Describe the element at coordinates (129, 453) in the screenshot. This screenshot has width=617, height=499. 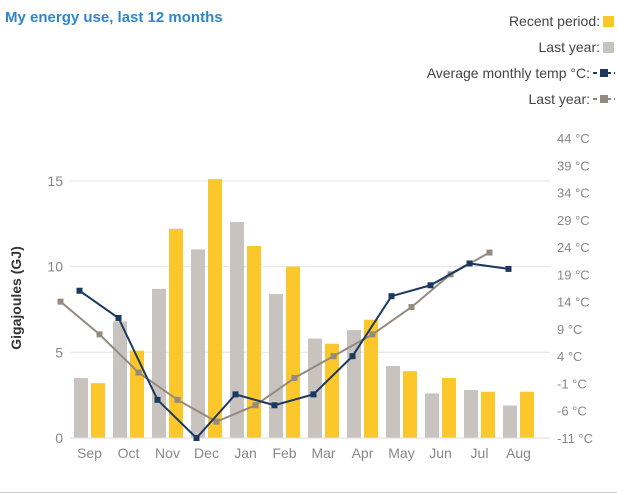
I see `x-tick-label: Oct` at that location.